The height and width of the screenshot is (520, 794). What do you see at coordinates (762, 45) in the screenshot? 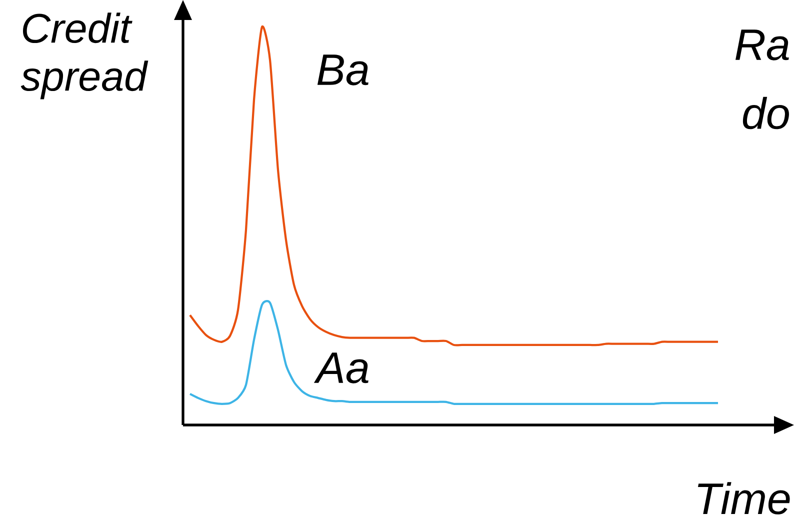
I see `text: Ra` at bounding box center [762, 45].